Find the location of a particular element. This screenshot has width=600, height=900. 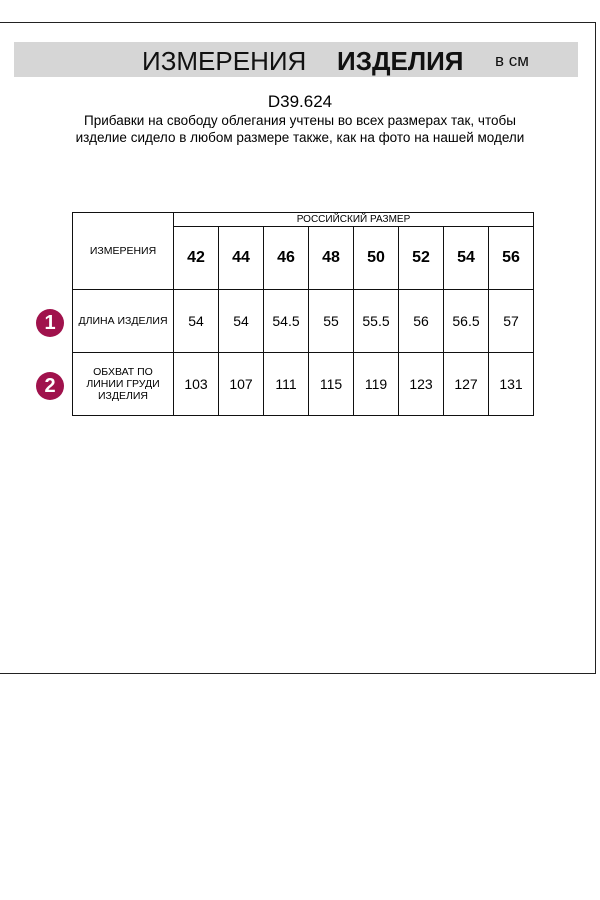

title-band: ИЗМЕРЕНИЯ ИЗДЕЛИЯ в см is located at coordinates (296, 59).